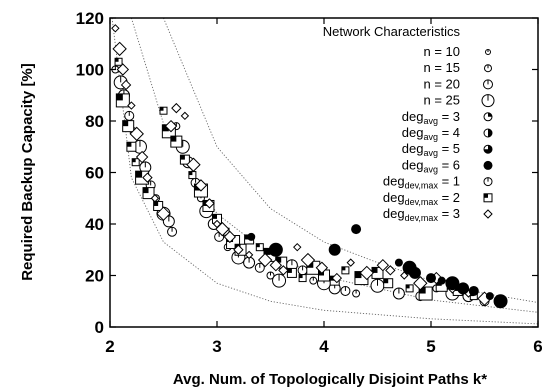 Image resolution: width=542 pixels, height=391 pixels. I want to click on y-axis-label: Required Backup Capacity [%], so click(27, 172).